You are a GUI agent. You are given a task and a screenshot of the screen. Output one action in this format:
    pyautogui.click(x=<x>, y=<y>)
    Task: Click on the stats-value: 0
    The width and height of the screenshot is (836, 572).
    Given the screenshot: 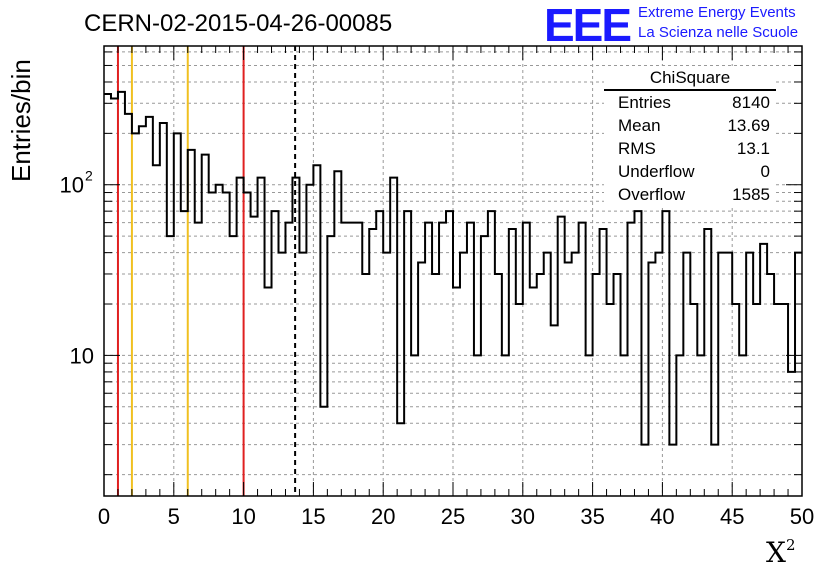 What is the action you would take?
    pyautogui.click(x=765, y=171)
    